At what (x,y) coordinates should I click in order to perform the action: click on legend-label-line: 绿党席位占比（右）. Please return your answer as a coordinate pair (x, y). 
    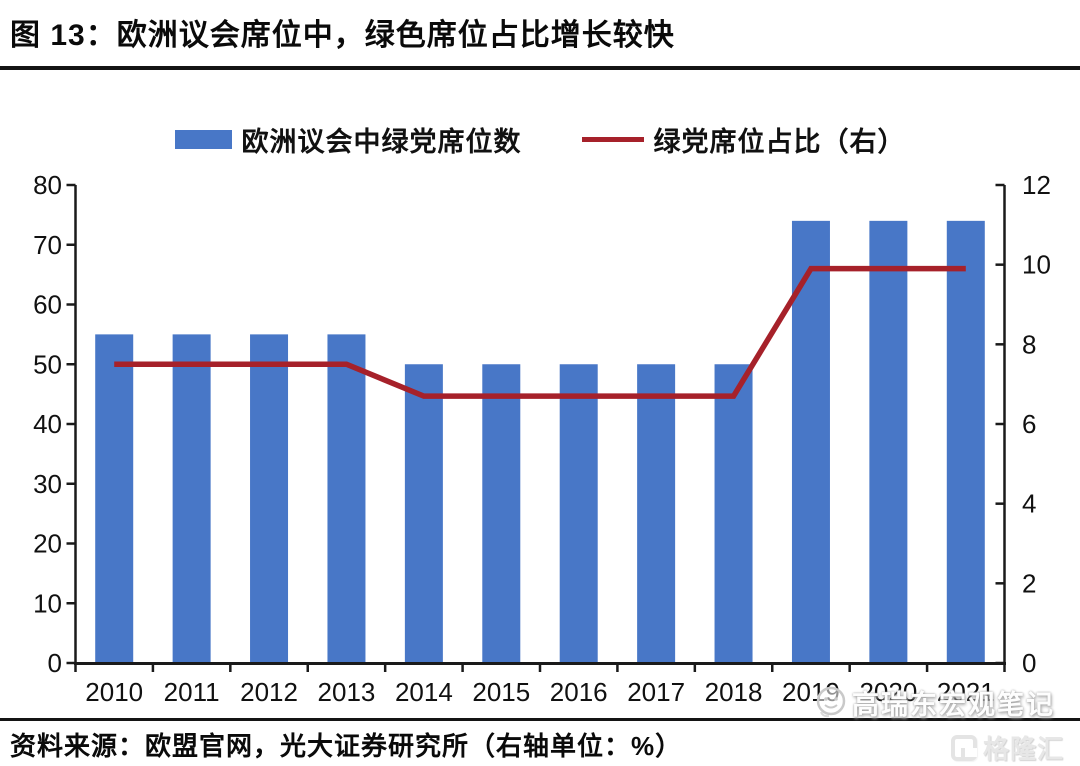
    Looking at the image, I should click on (779, 142).